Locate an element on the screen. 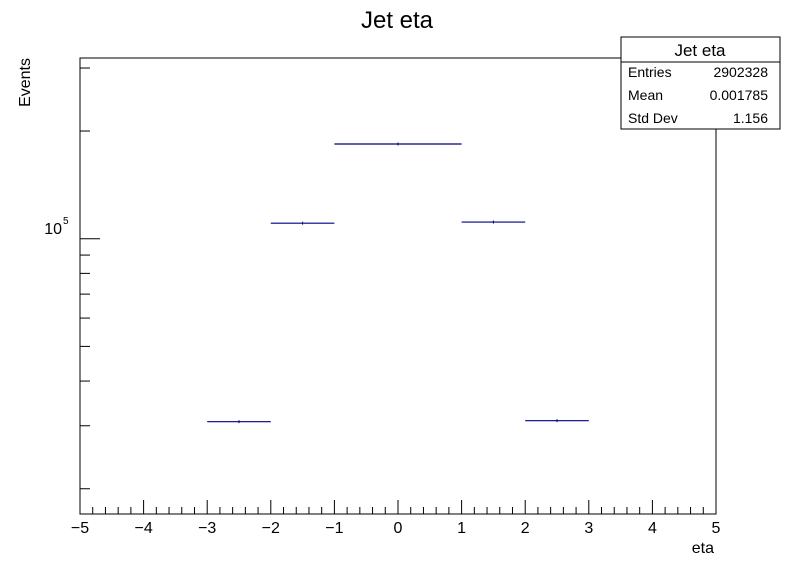  x-axis-label: eta is located at coordinates (703, 548).